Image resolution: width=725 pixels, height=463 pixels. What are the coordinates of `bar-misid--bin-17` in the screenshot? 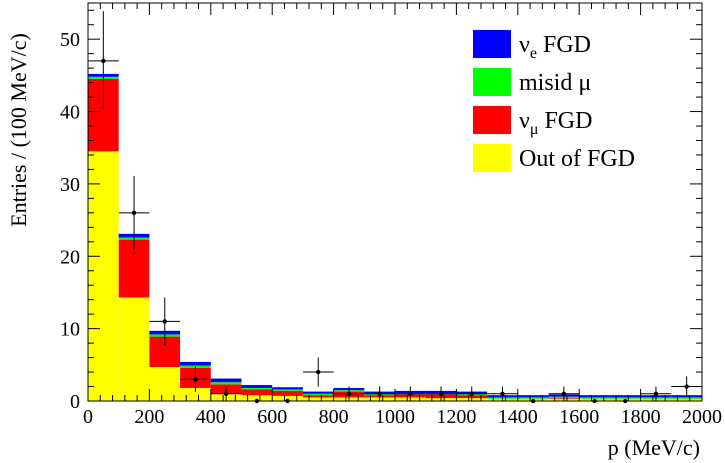 It's located at (625, 398).